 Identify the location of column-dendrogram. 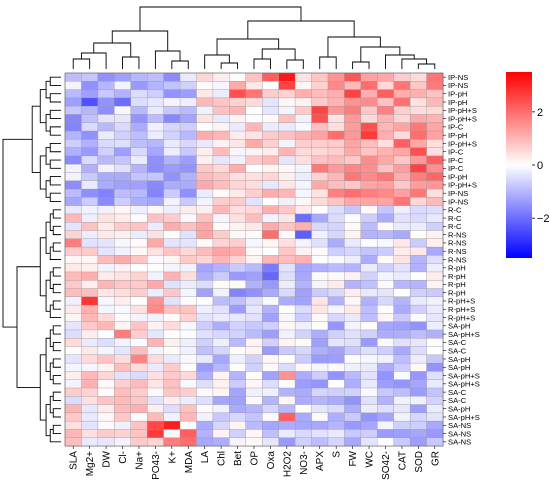
(254, 37).